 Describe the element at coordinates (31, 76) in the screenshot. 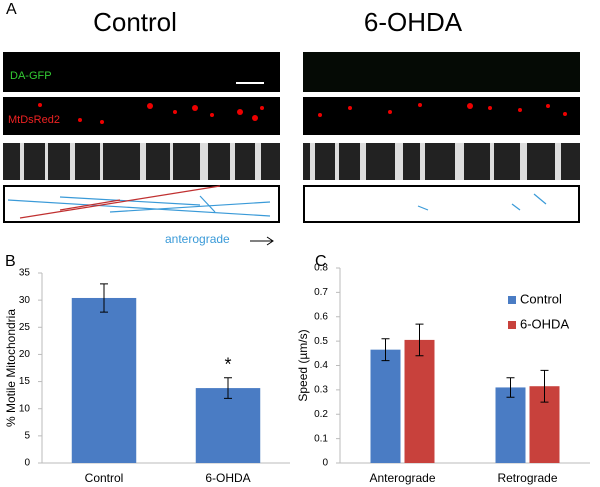

I see `channel-label: DA-GFP` at that location.